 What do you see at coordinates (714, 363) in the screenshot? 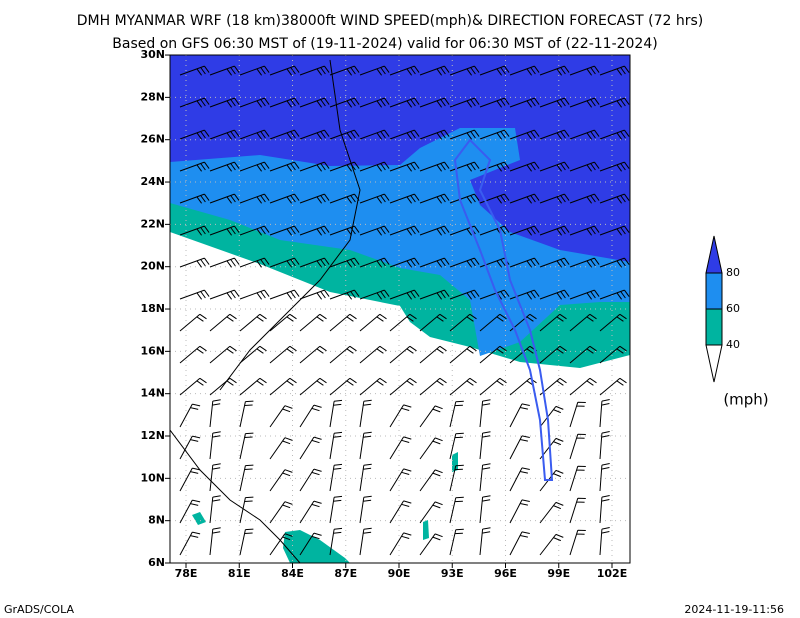
I see `legend-swatch` at bounding box center [714, 363].